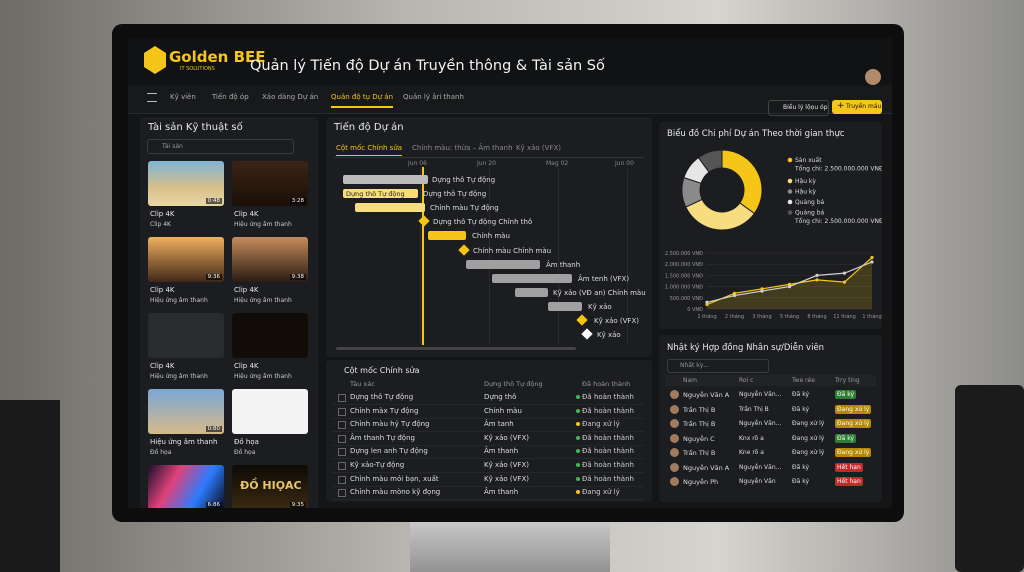 The height and width of the screenshot is (572, 1024). What do you see at coordinates (604, 278) in the screenshot?
I see `gantt-label: Âm tenh (VFX)` at bounding box center [604, 278].